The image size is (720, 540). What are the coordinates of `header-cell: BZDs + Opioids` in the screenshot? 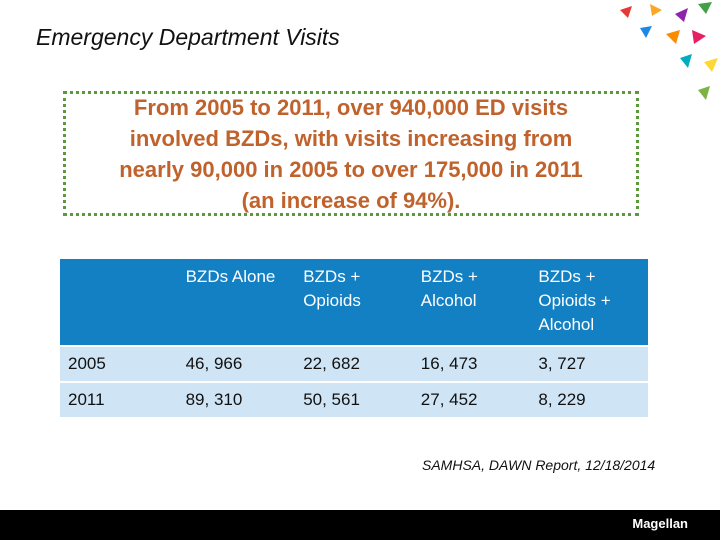 It's located at (354, 302).